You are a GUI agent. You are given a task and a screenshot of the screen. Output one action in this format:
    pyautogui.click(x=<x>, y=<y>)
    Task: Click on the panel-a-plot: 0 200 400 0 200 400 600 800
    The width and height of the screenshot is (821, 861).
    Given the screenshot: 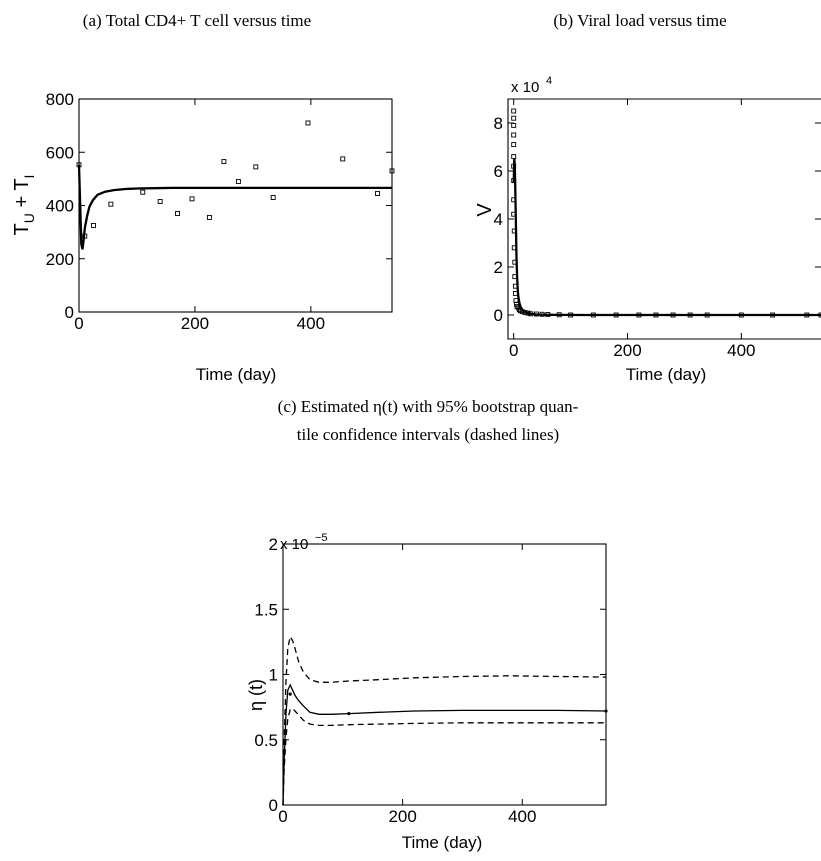 What is the action you would take?
    pyautogui.click(x=220, y=211)
    